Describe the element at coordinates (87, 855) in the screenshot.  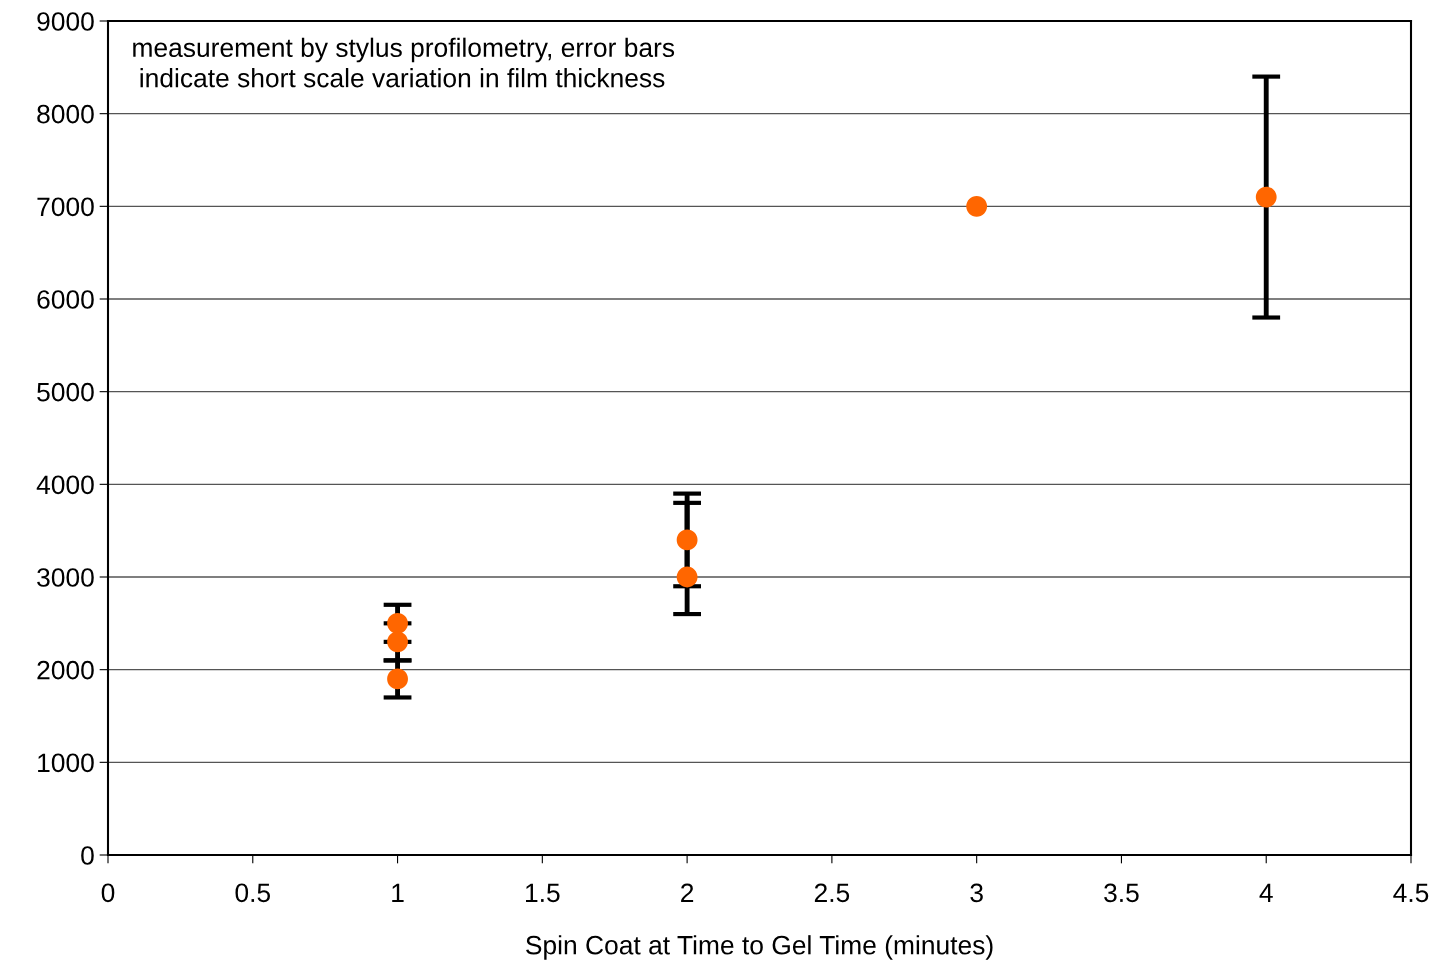
I see `y-tick-label: 0` at that location.